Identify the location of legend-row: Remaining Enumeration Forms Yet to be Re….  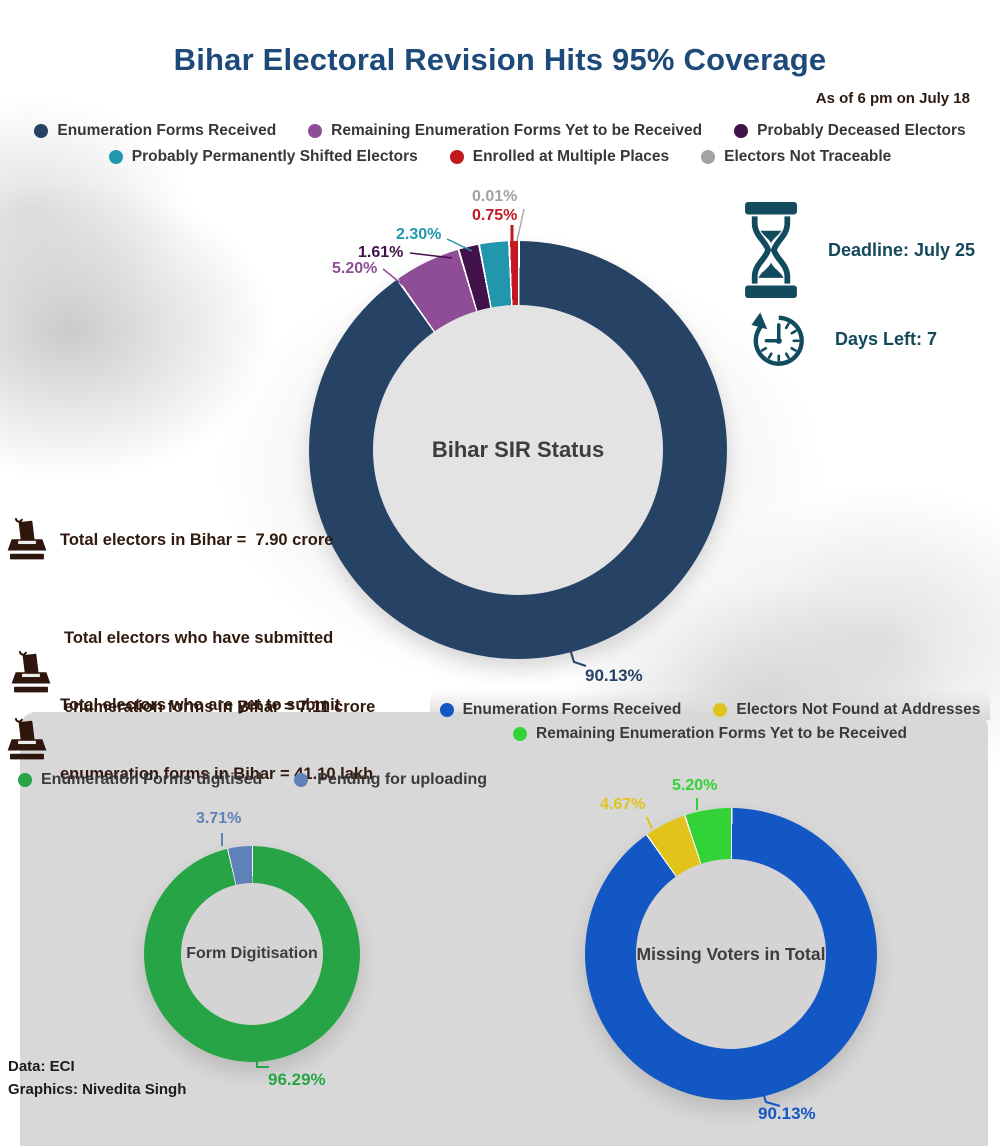
(710, 734).